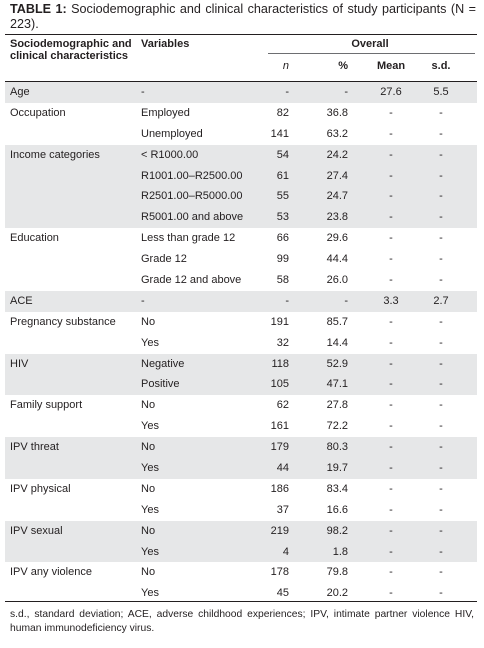 The height and width of the screenshot is (648, 484). I want to click on cell-percent: 44.4, so click(337, 259).